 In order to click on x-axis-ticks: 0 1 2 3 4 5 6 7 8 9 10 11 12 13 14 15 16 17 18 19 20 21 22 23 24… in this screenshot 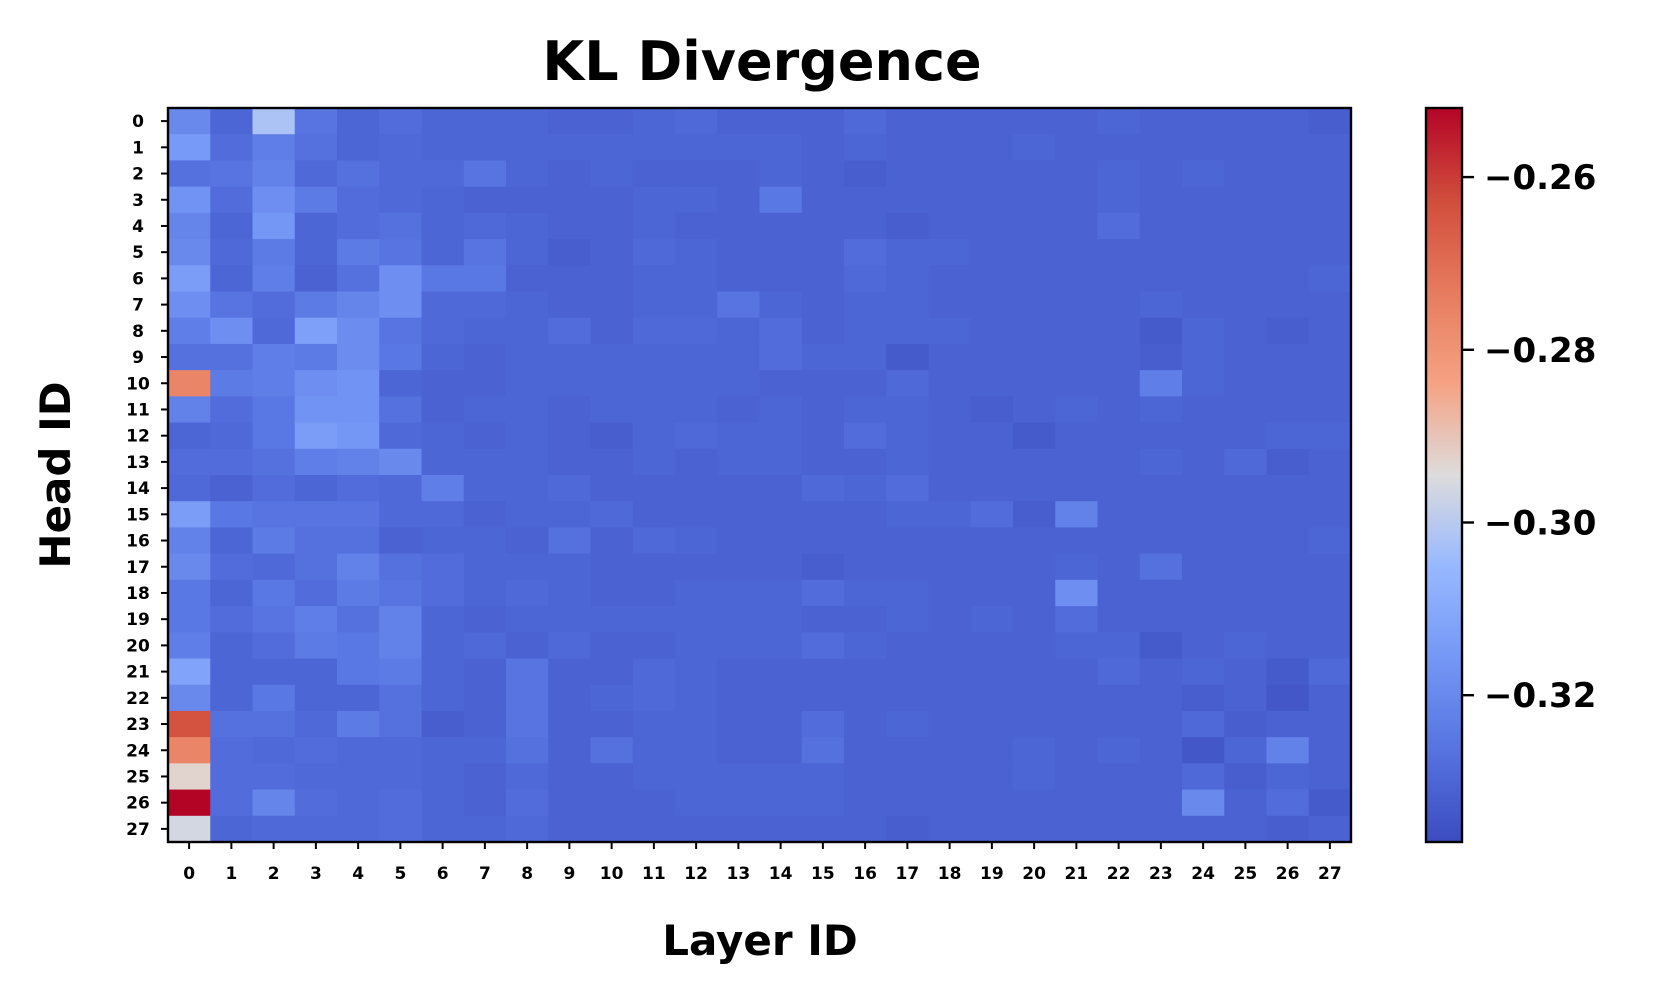, I will do `click(762, 863)`.